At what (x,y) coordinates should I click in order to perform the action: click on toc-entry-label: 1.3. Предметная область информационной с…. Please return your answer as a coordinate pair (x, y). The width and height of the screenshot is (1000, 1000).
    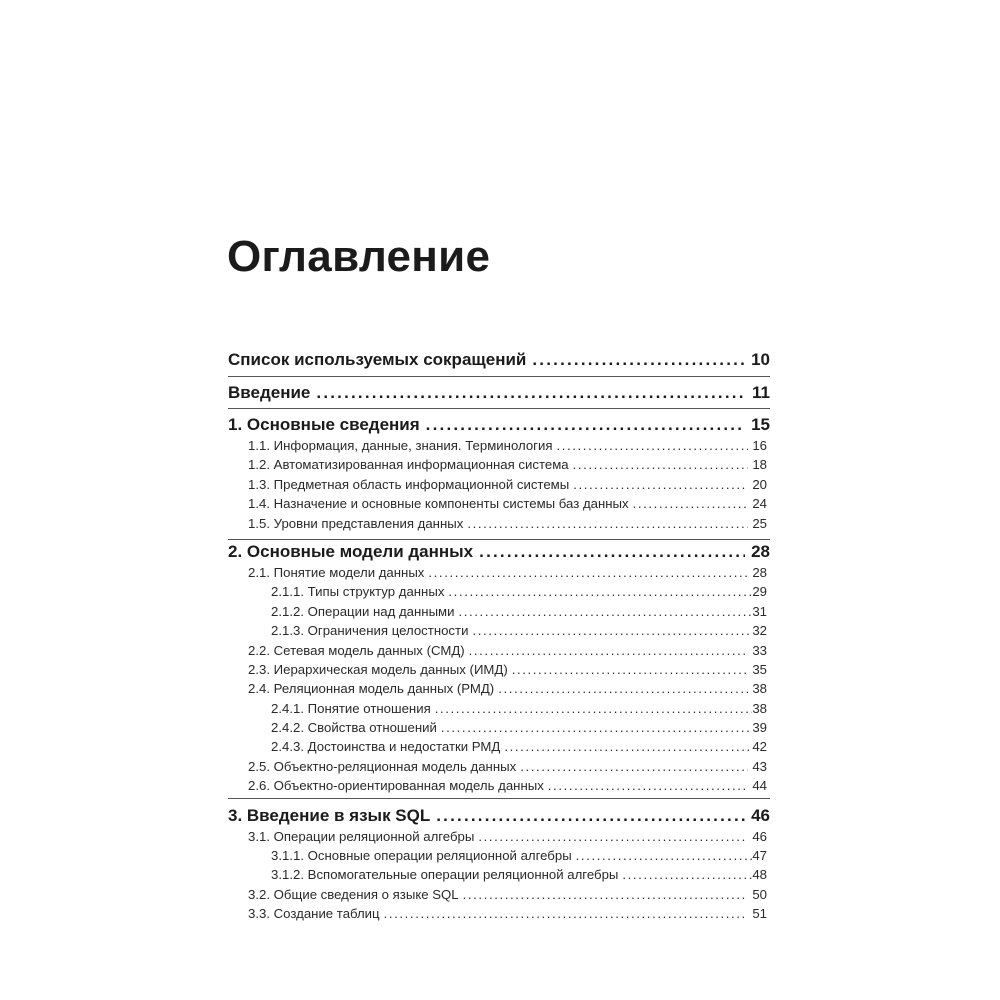
    Looking at the image, I should click on (409, 484).